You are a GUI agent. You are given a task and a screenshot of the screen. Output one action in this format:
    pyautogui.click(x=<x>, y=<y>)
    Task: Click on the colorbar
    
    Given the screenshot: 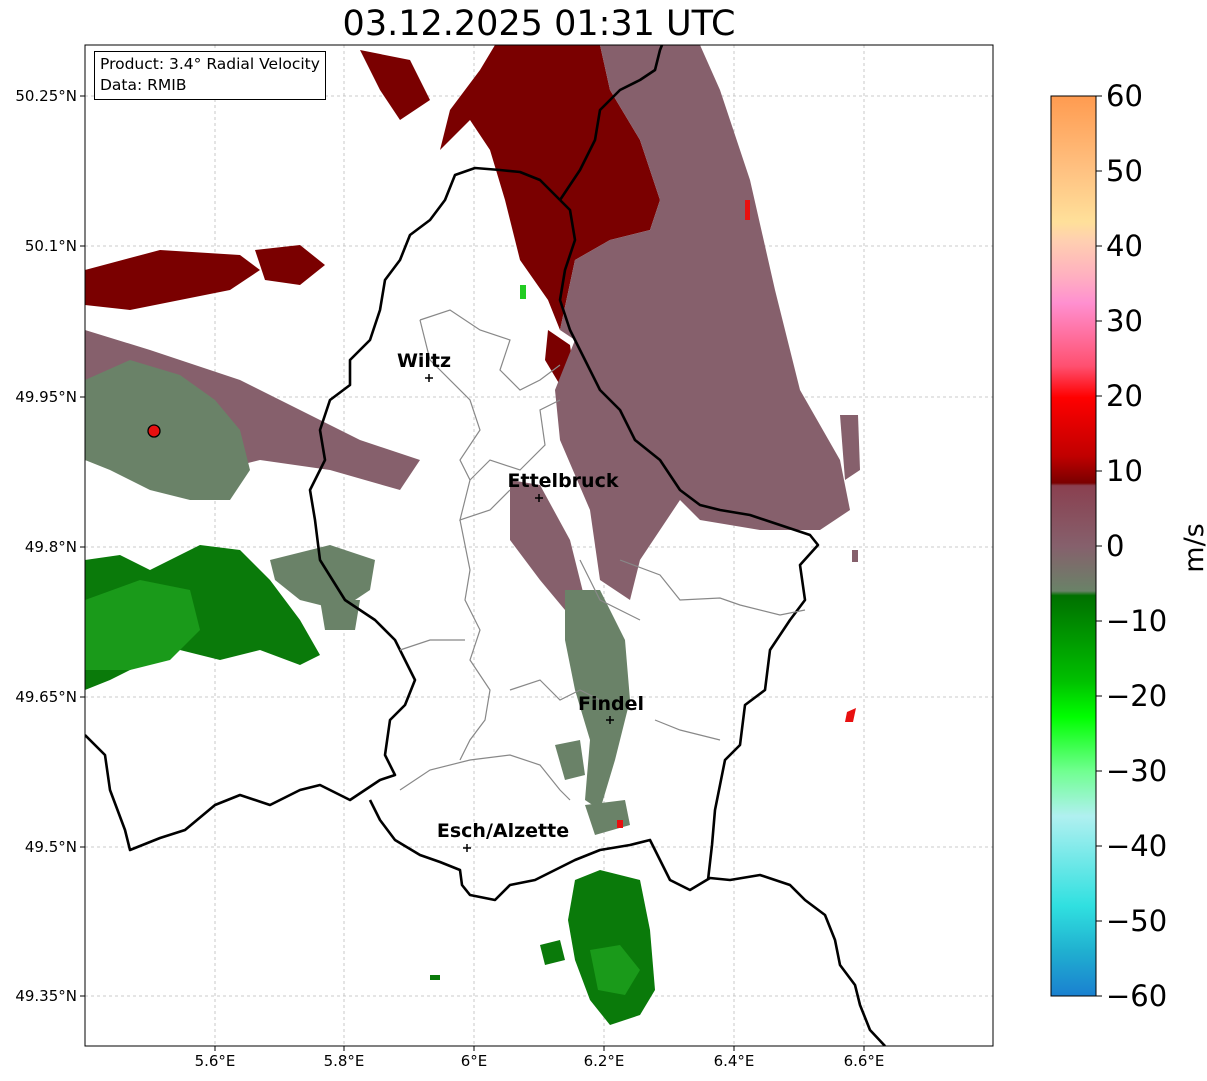 What is the action you would take?
    pyautogui.click(x=1076, y=546)
    